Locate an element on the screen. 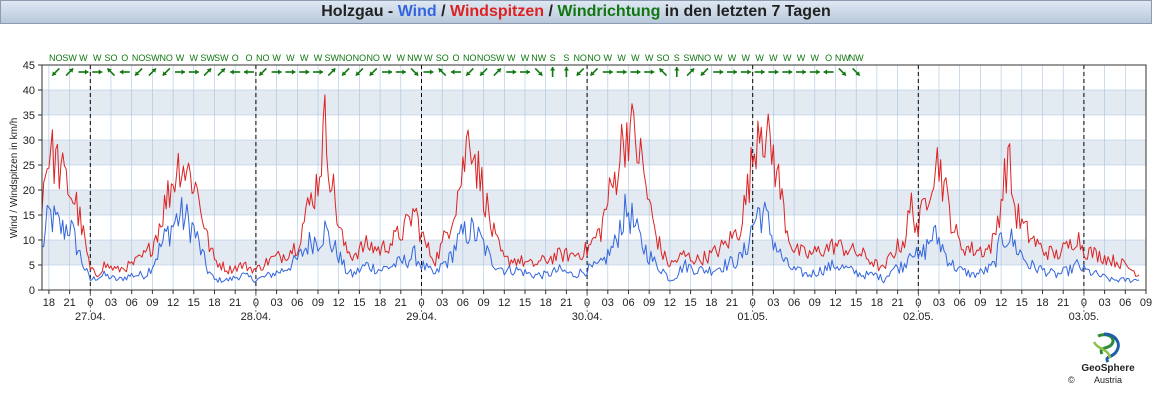 The width and height of the screenshot is (1152, 400). logo-icon is located at coordinates (1106, 347).